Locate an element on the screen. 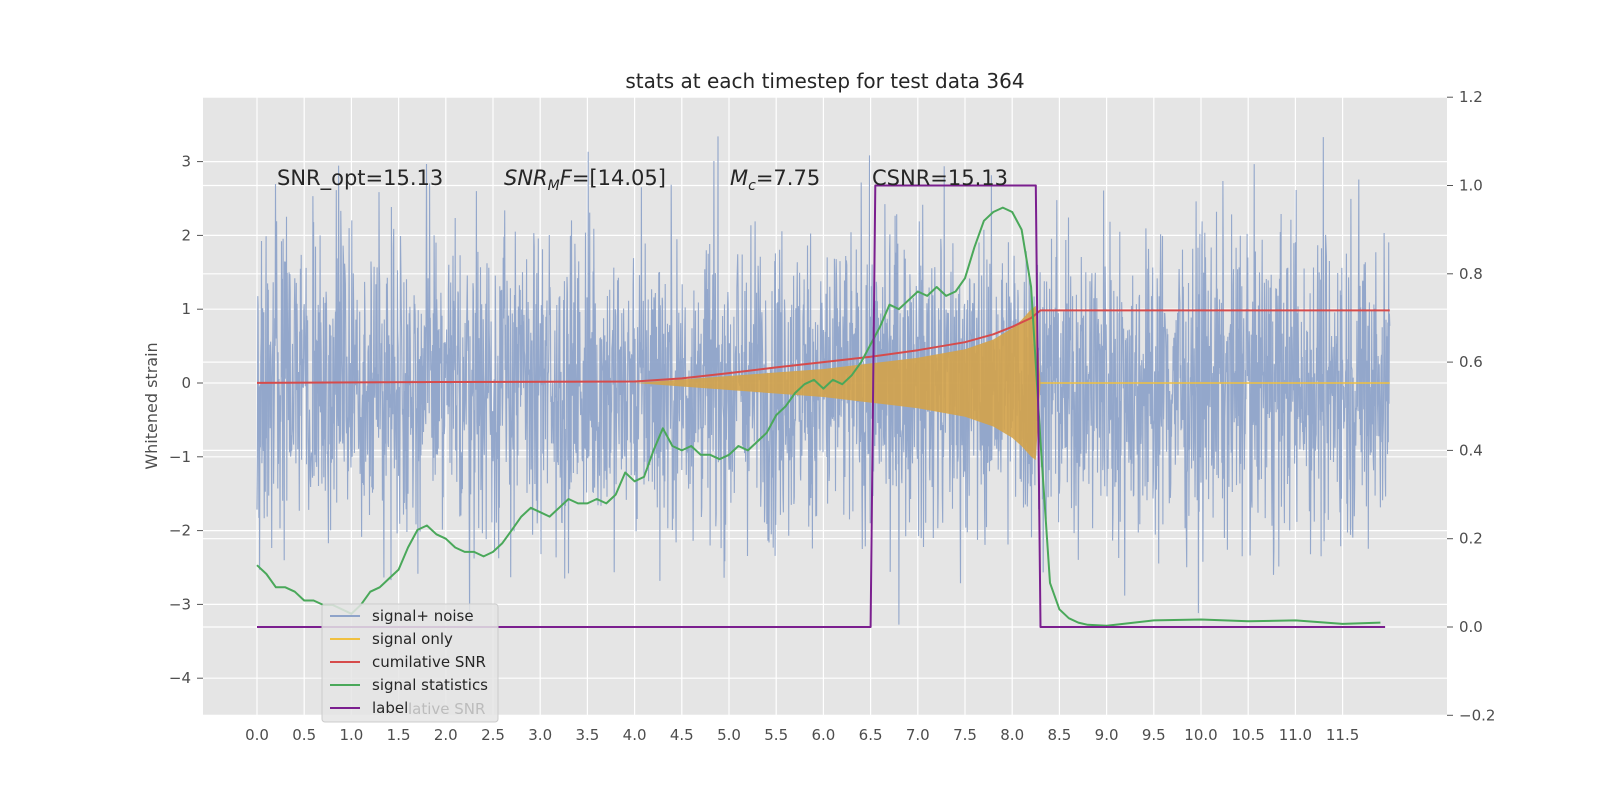 This screenshot has height=800, width=1600. legend-label: cumilative SNR is located at coordinates (429, 662).